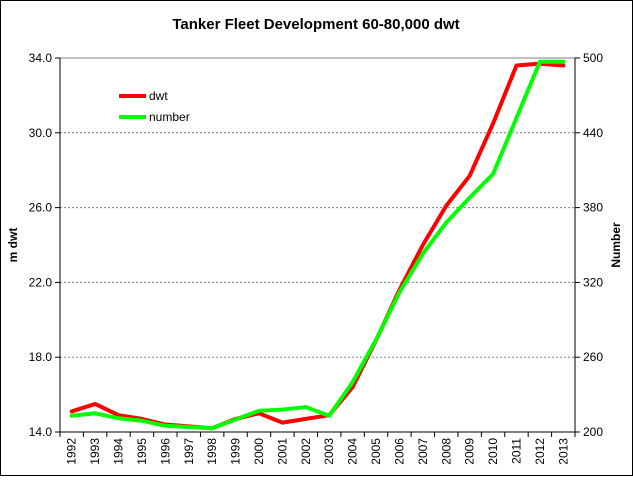  I want to click on y-right-tick-label: 380, so click(593, 208).